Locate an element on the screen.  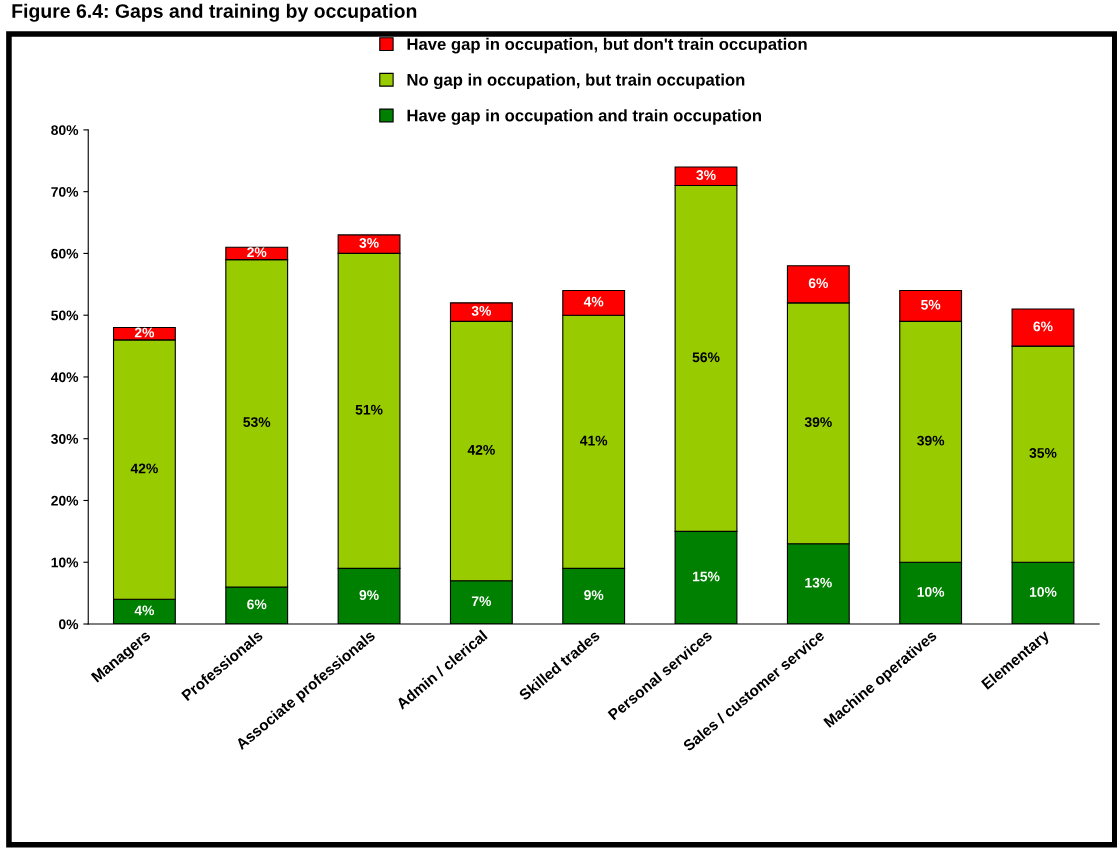
y-tick-label: 10% is located at coordinates (65, 562).